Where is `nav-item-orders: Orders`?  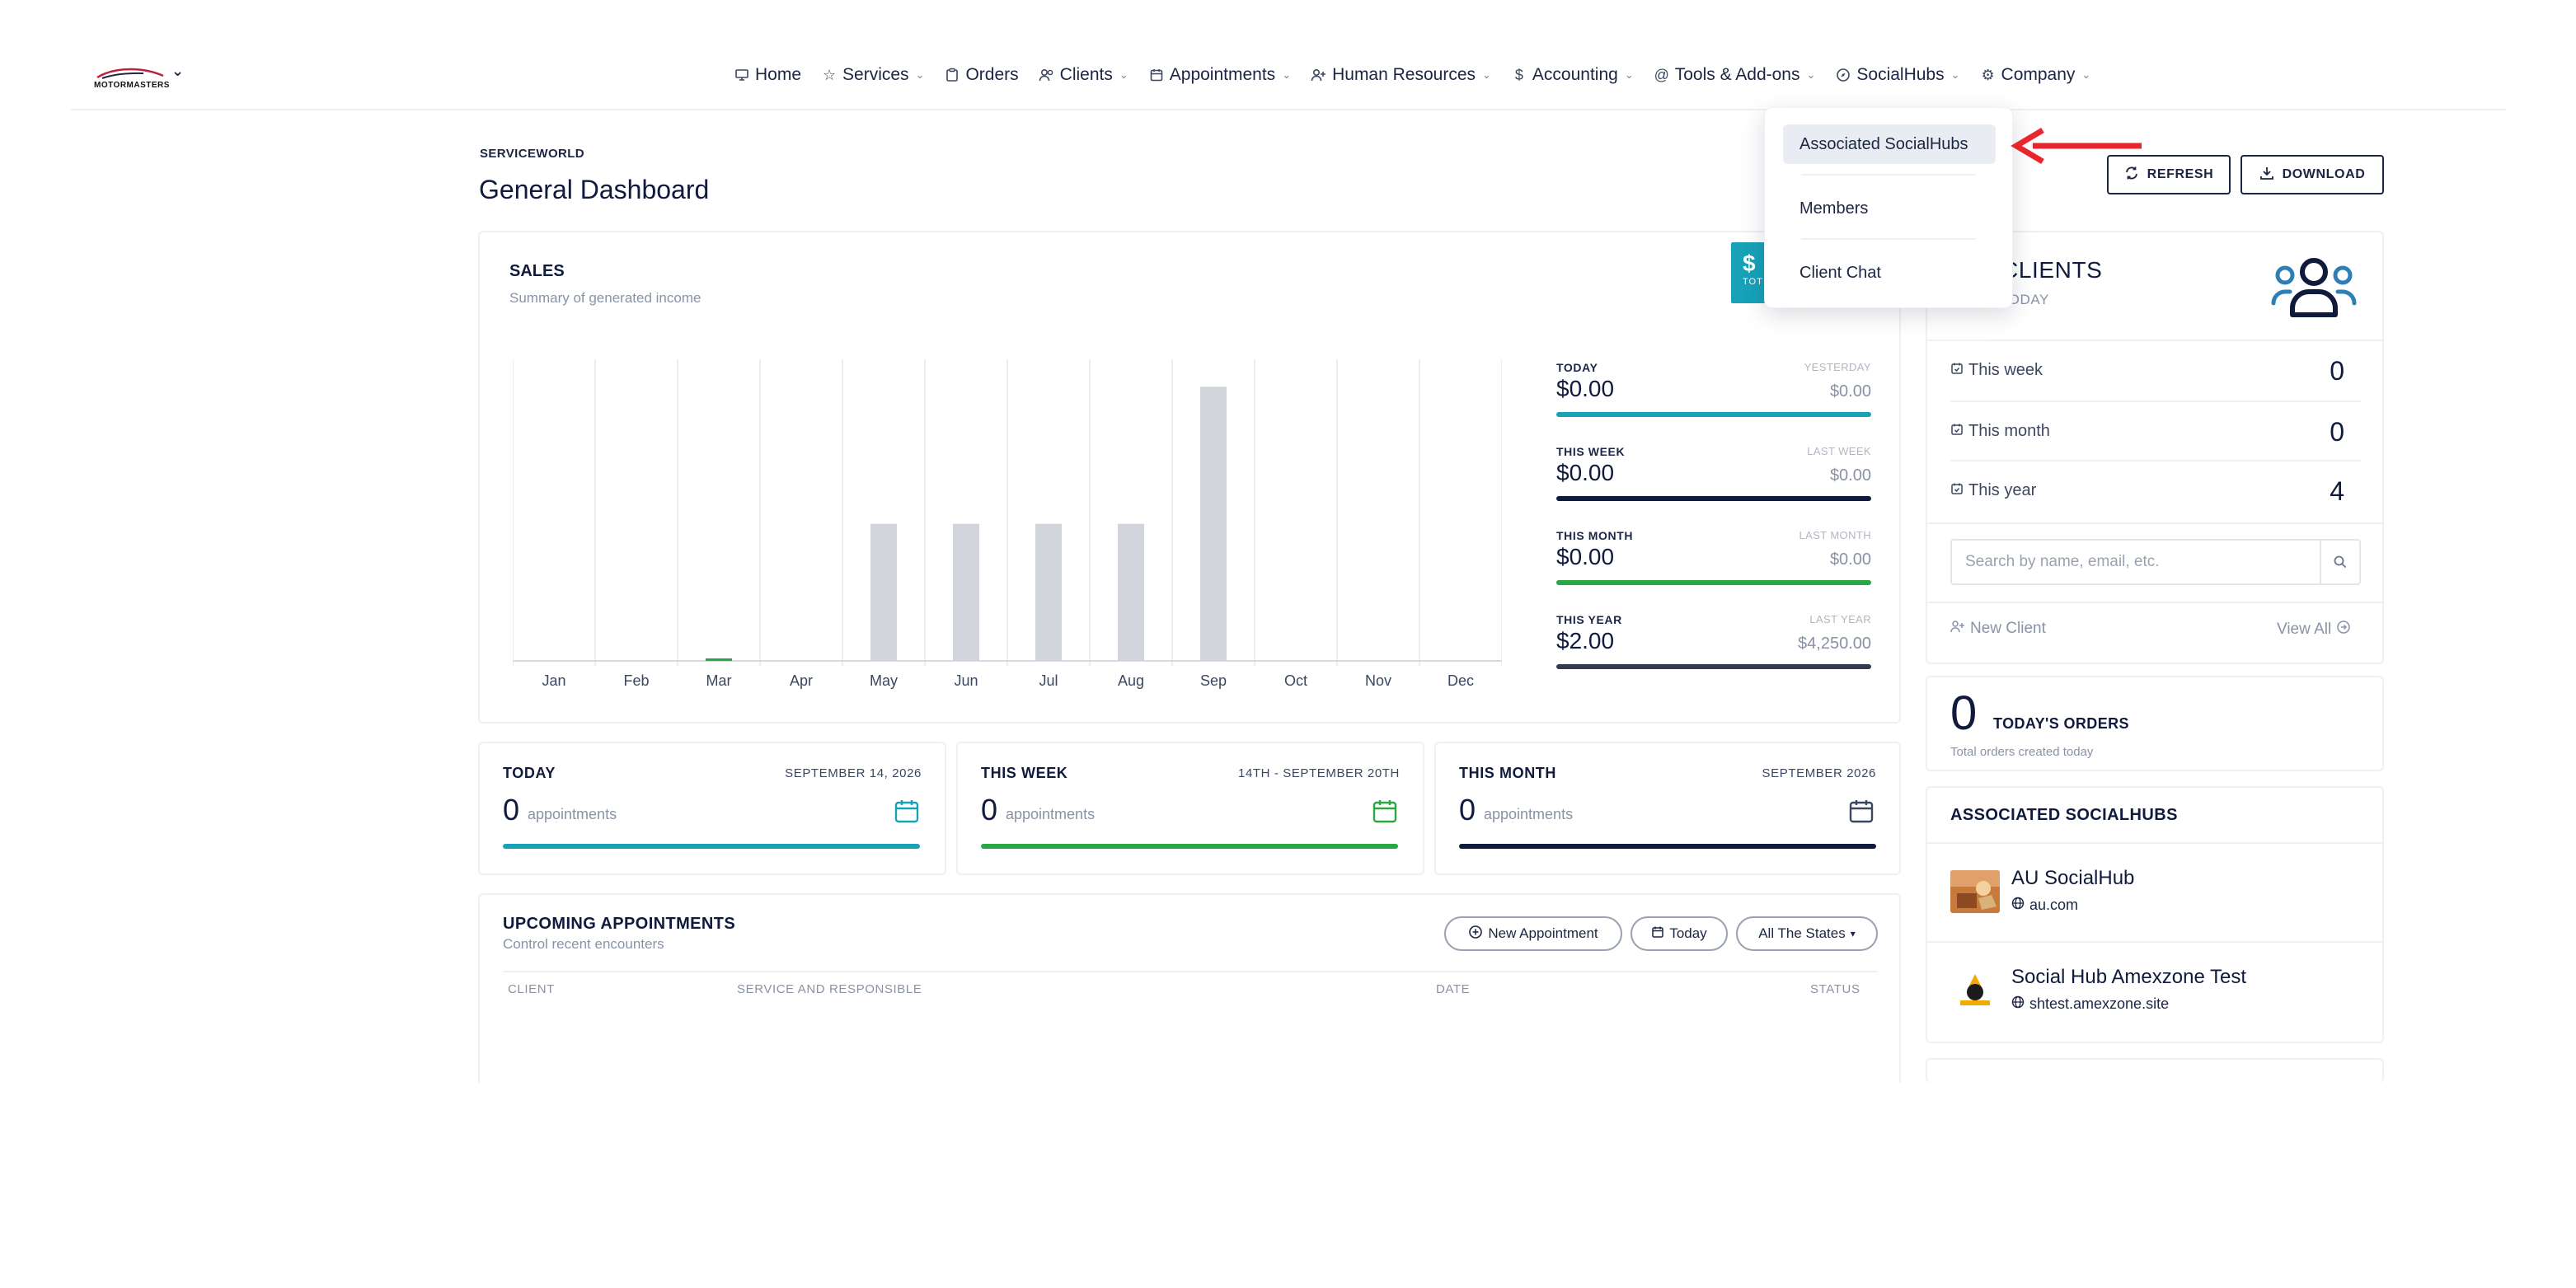
nav-item-orders: Orders is located at coordinates (981, 75).